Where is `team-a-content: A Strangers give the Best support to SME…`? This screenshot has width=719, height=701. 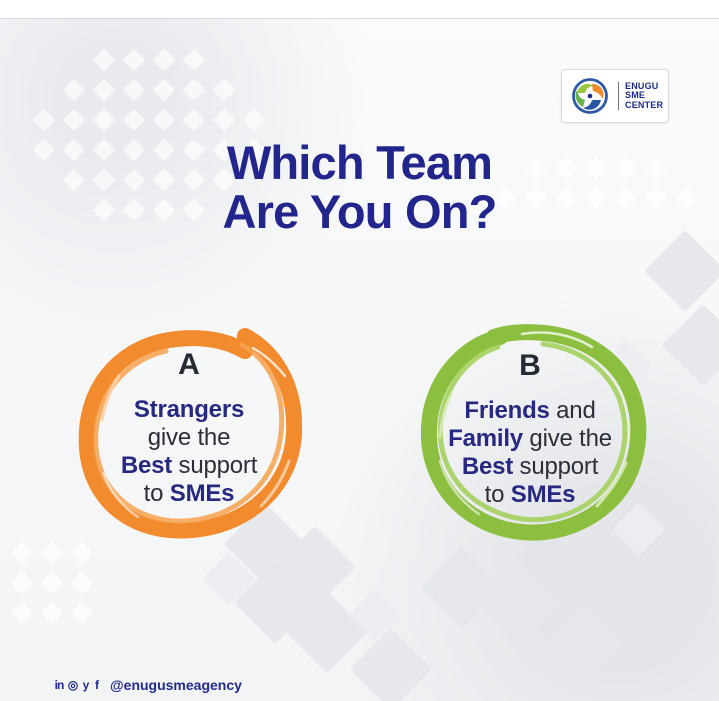 team-a-content: A Strangers give the Best support to SME… is located at coordinates (189, 434).